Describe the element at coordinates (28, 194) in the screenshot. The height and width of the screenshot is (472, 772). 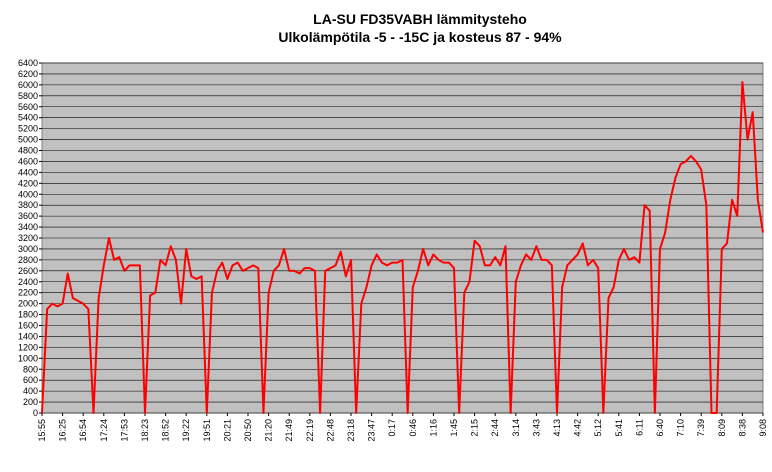
I see `y-tick-label: 4000` at that location.